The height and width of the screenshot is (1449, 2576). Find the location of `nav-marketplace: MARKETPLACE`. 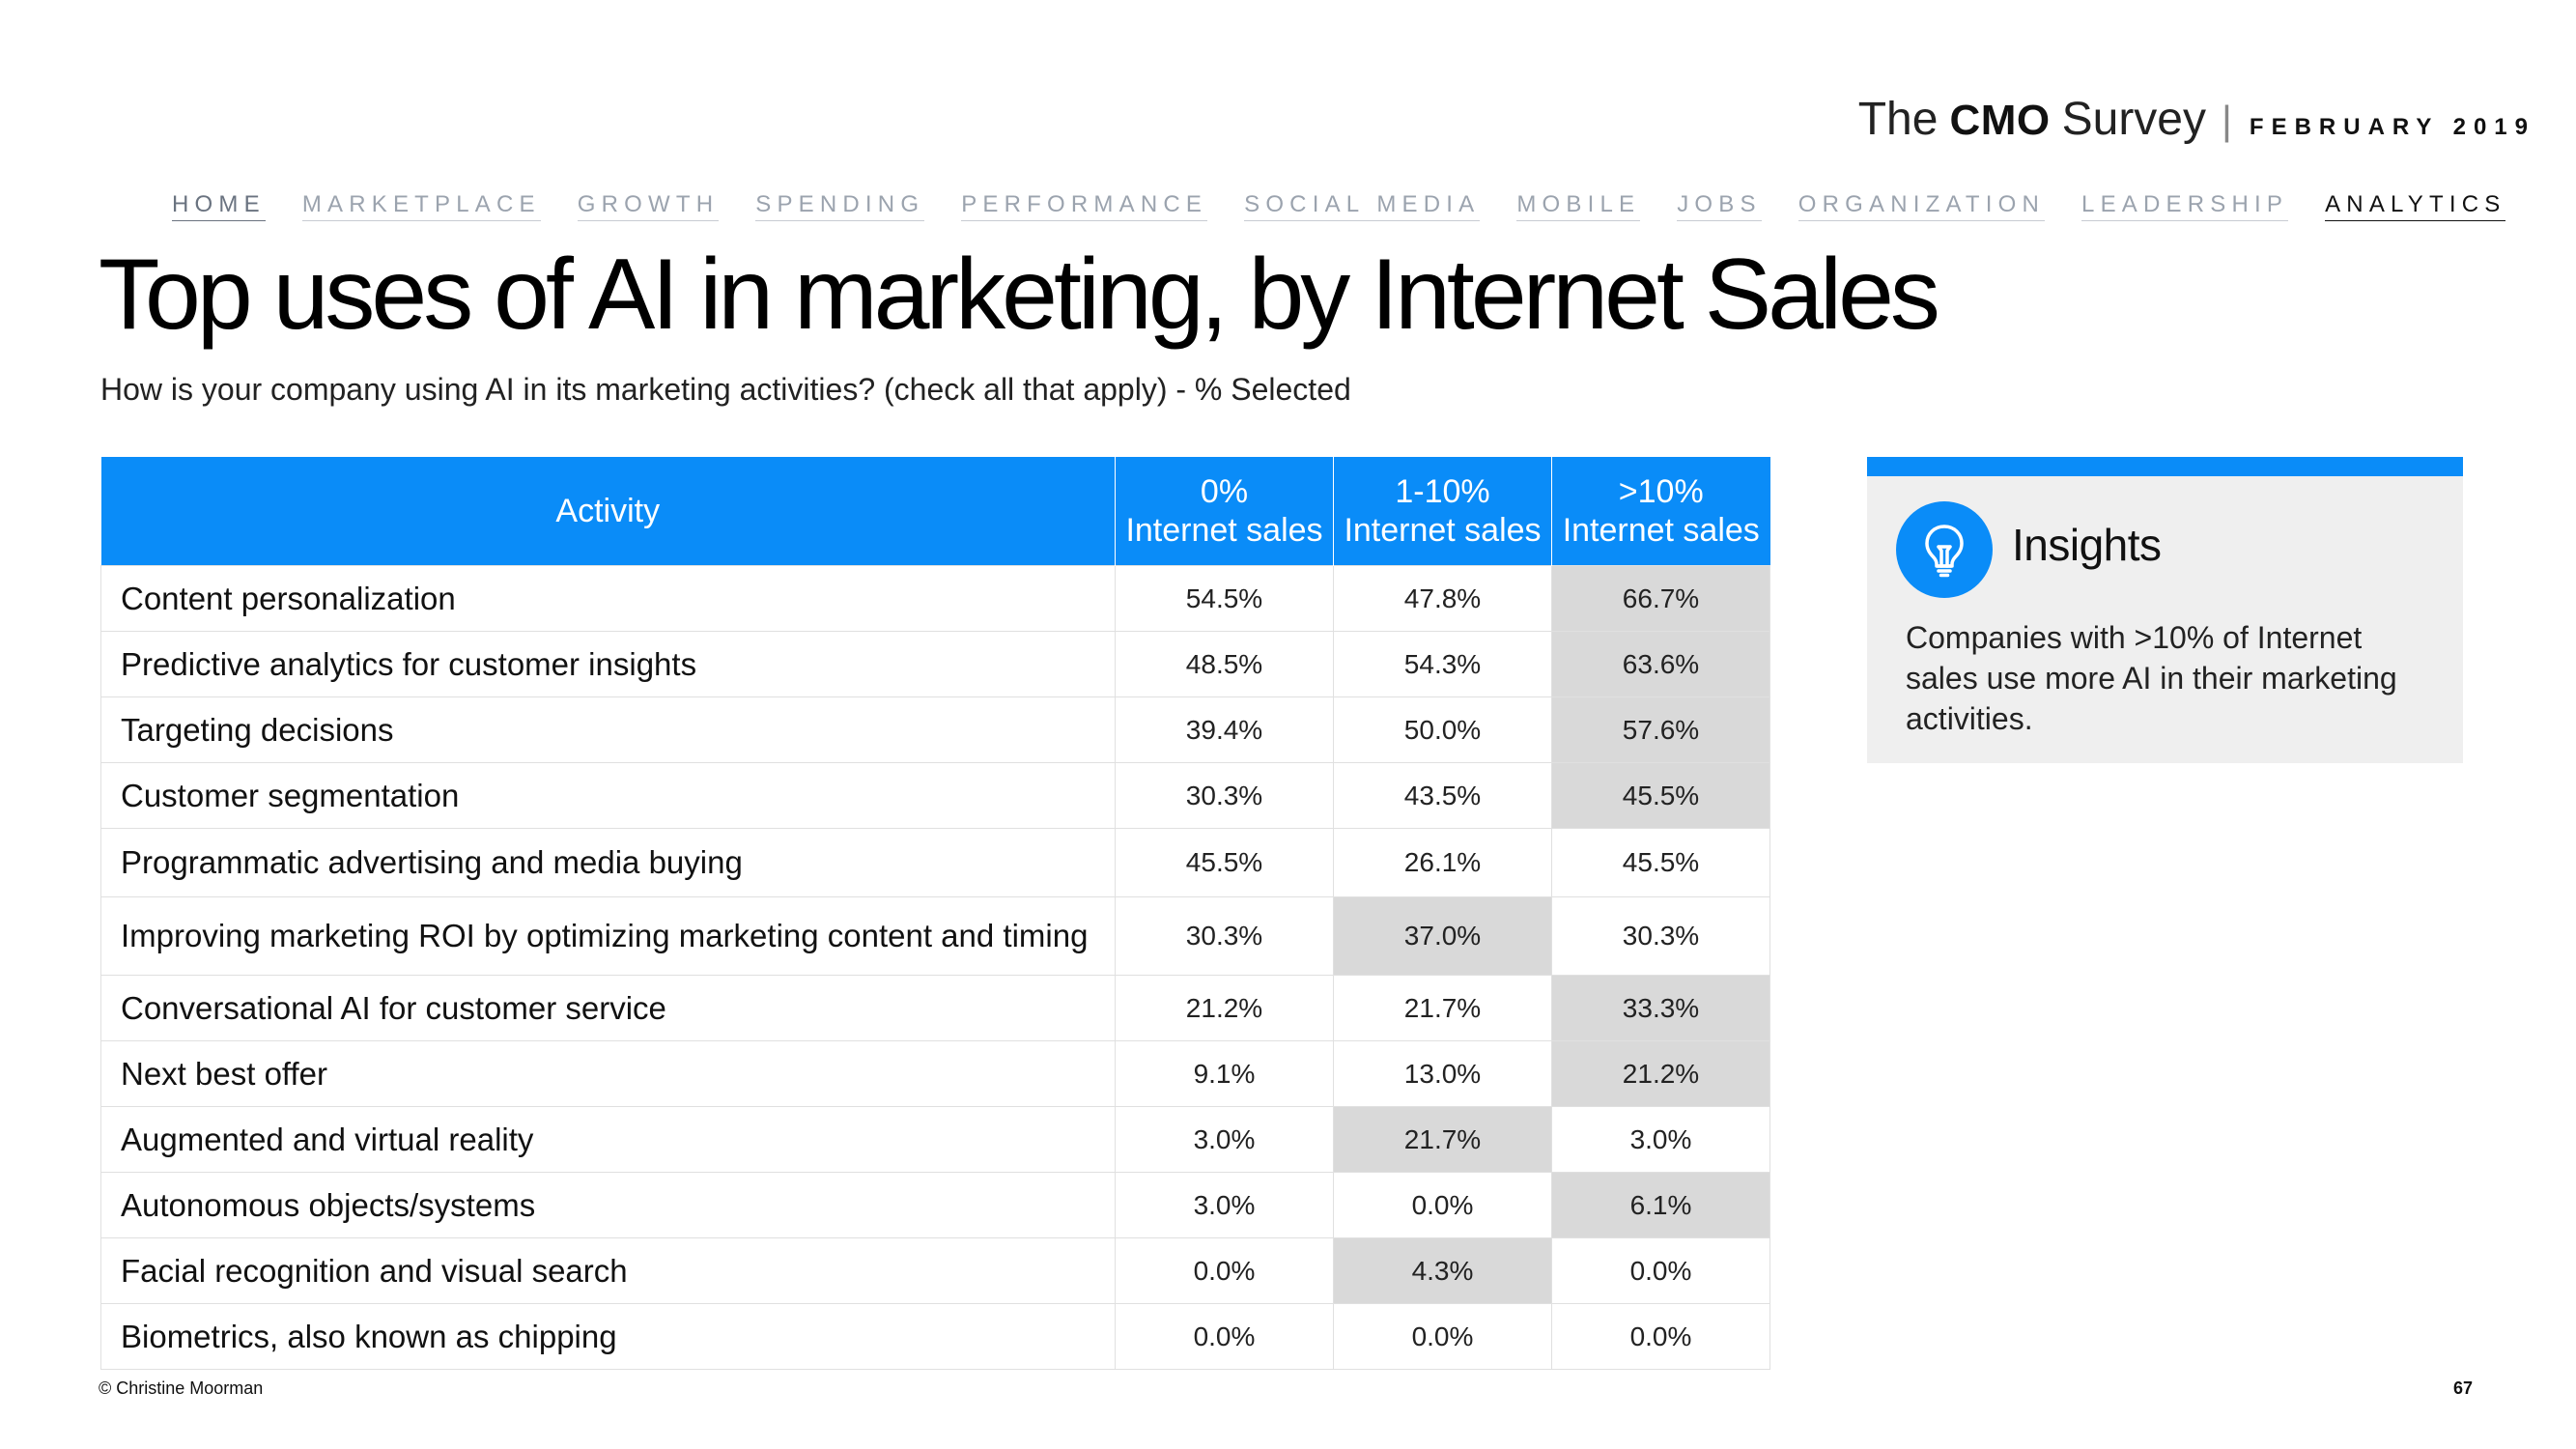

nav-marketplace: MARKETPLACE is located at coordinates (421, 206).